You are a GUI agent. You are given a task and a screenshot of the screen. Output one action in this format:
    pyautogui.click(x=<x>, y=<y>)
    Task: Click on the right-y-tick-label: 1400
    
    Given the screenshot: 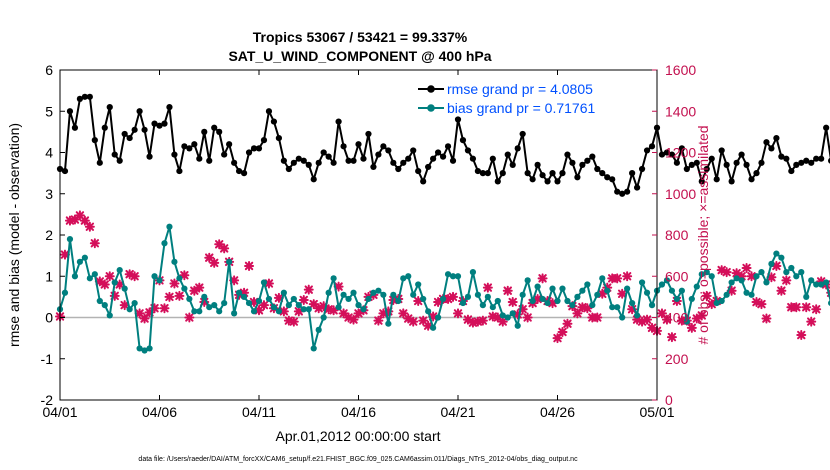 What is the action you would take?
    pyautogui.click(x=680, y=111)
    